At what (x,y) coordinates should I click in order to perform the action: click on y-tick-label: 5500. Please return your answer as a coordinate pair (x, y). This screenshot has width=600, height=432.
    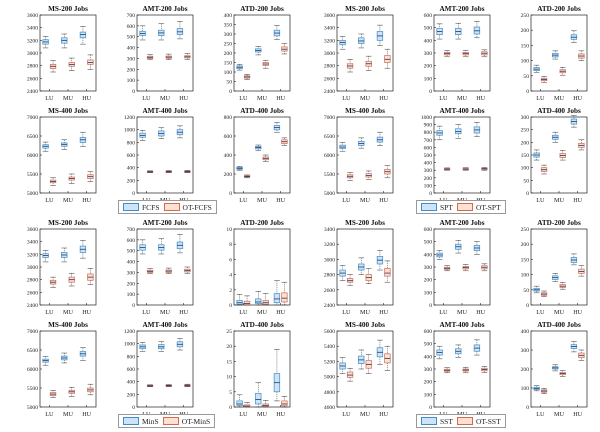
    Looking at the image, I should click on (329, 175).